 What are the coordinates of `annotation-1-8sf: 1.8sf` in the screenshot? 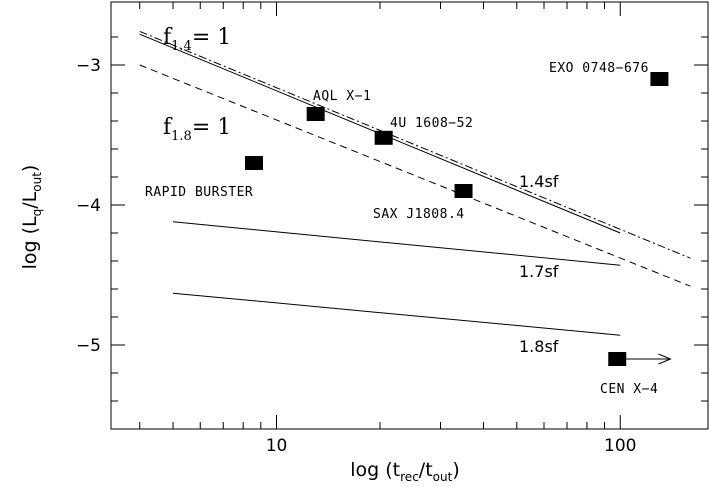 It's located at (539, 346).